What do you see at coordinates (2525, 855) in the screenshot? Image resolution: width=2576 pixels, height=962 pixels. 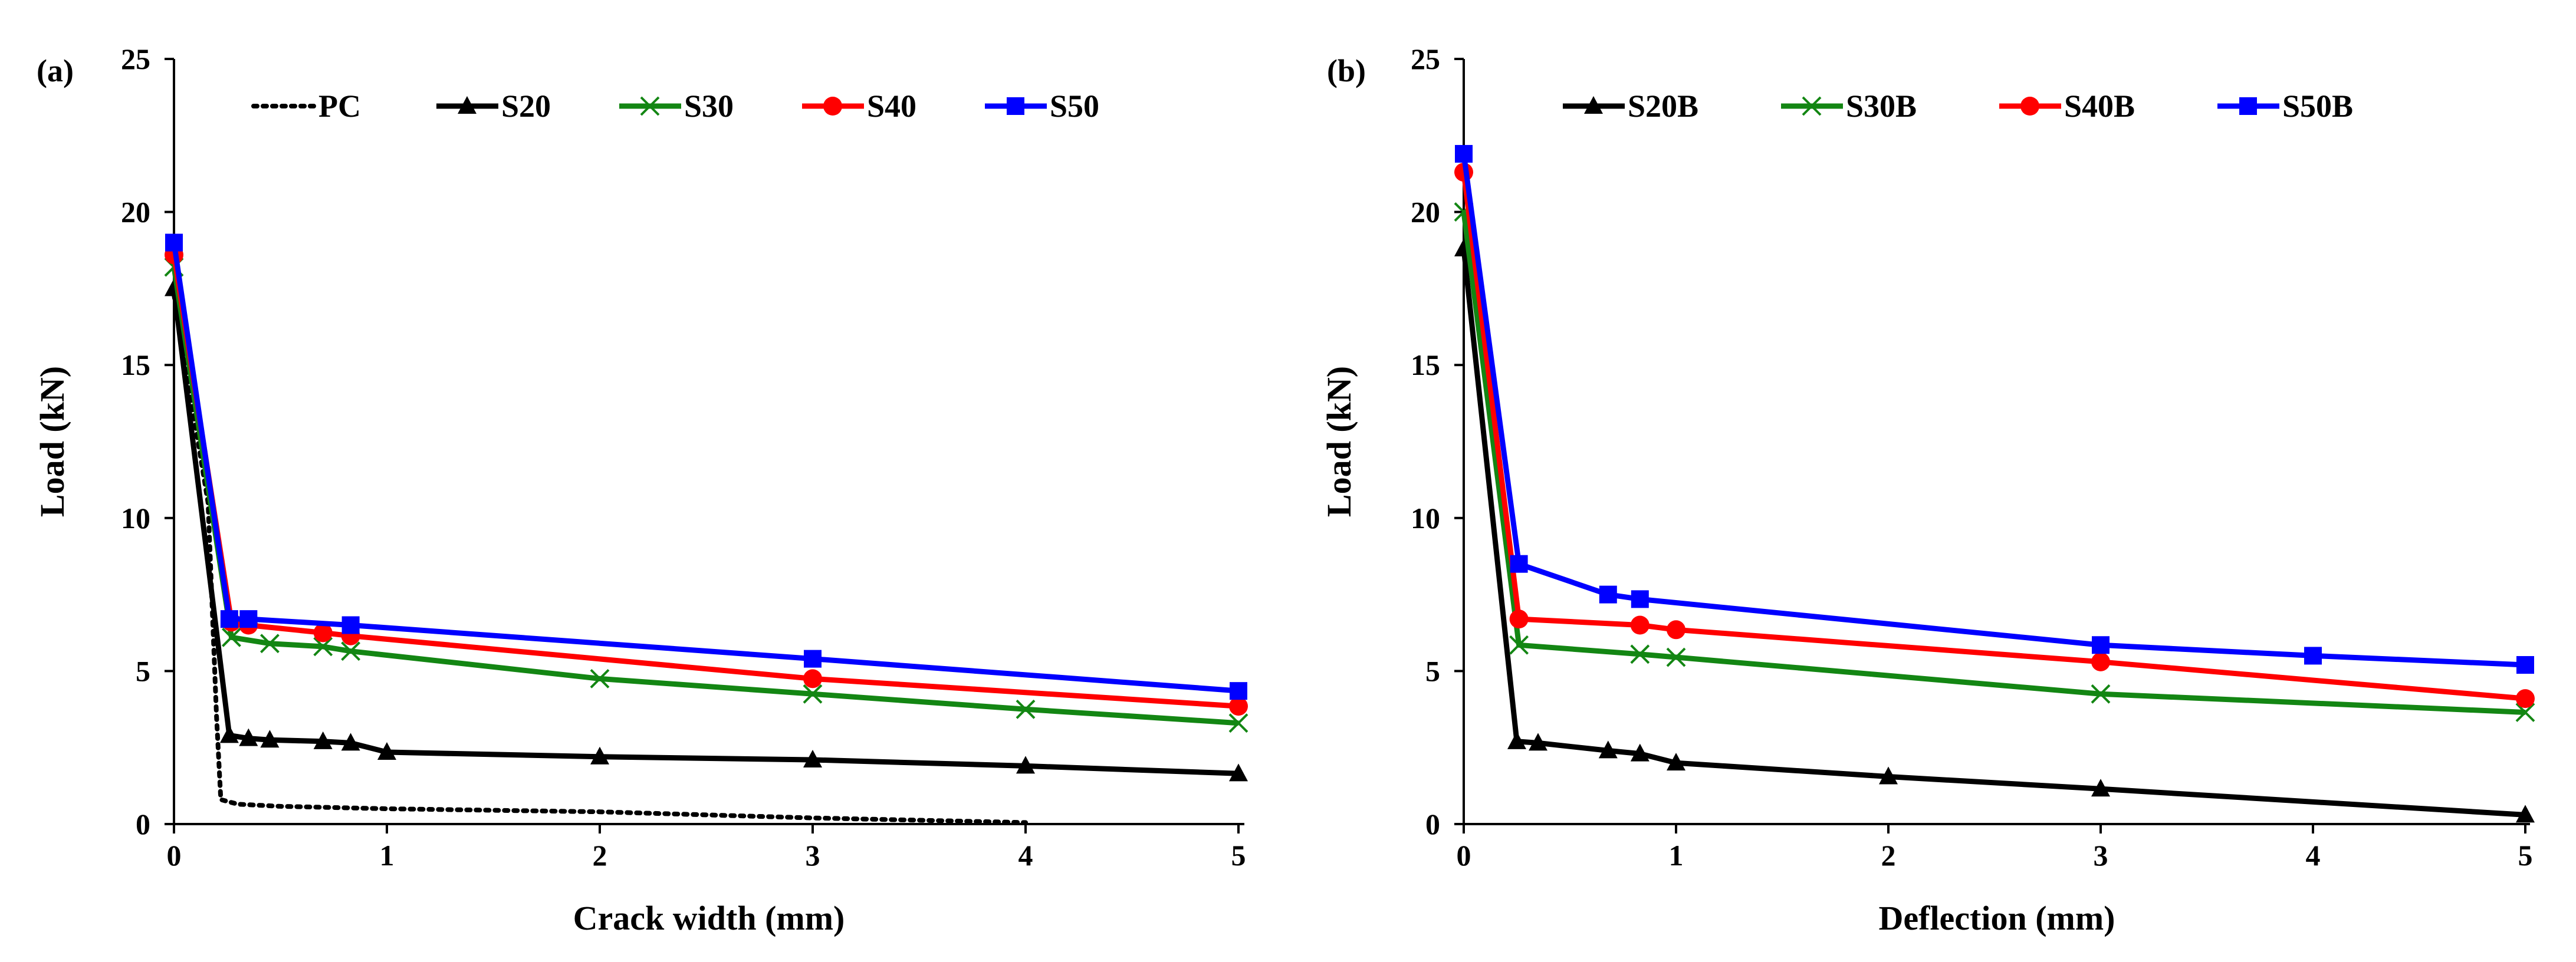 I see `x-tick-label: 5` at bounding box center [2525, 855].